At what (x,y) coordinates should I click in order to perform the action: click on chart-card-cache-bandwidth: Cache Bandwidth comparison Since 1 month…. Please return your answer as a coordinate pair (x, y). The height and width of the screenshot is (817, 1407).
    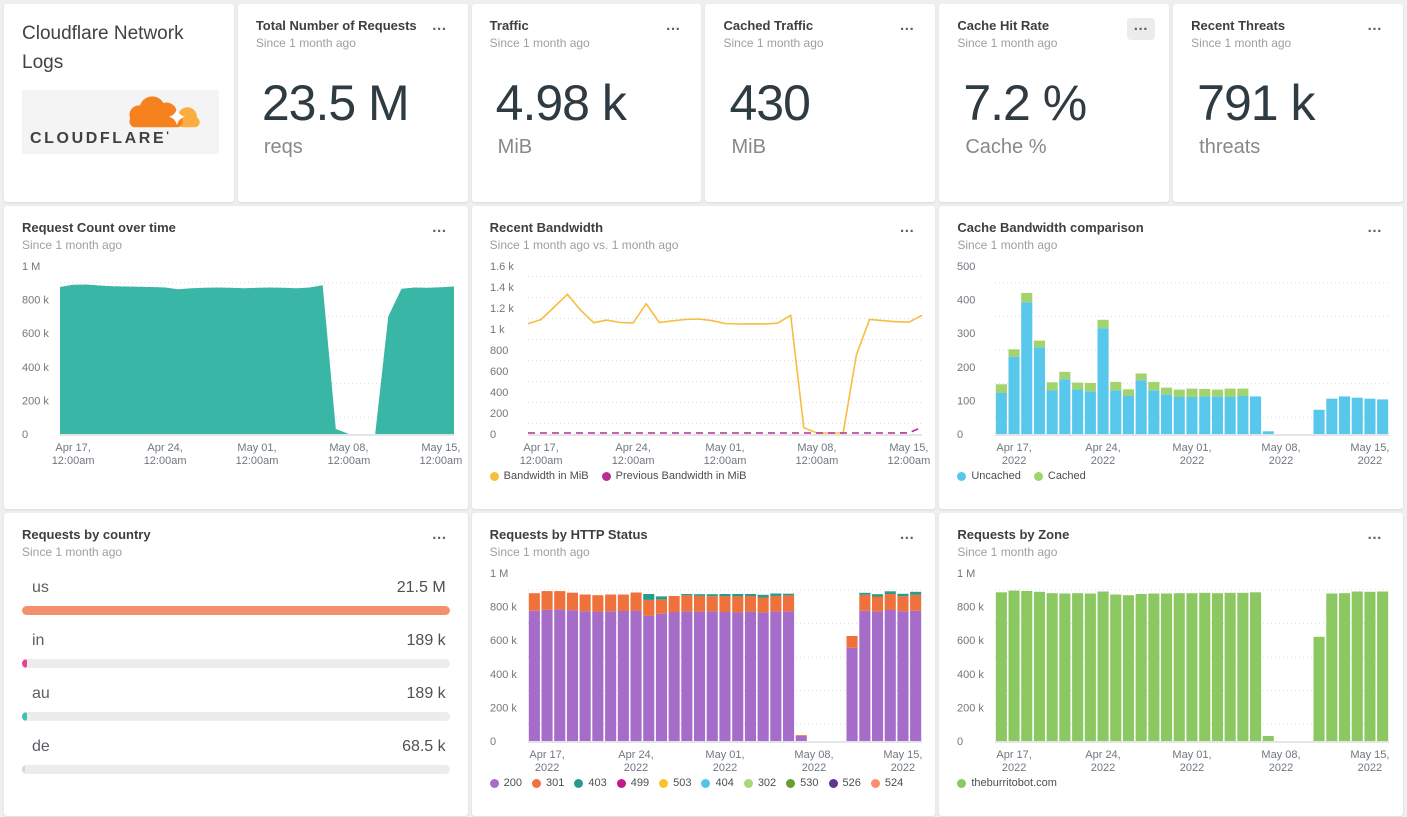
    Looking at the image, I should click on (1171, 357).